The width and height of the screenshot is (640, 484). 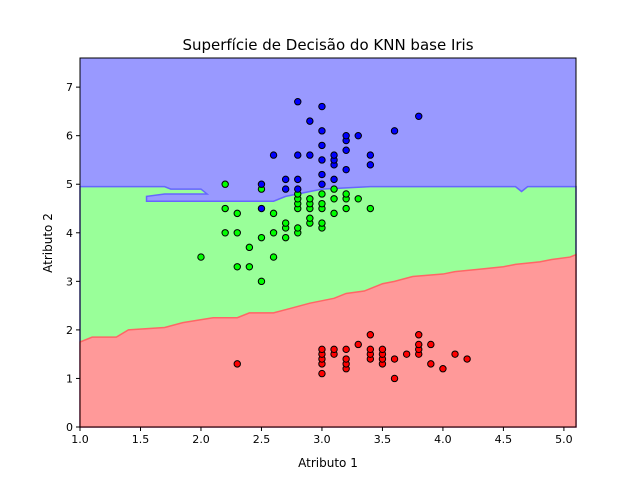 I want to click on x-axis-label: Atributo 1, so click(x=328, y=463).